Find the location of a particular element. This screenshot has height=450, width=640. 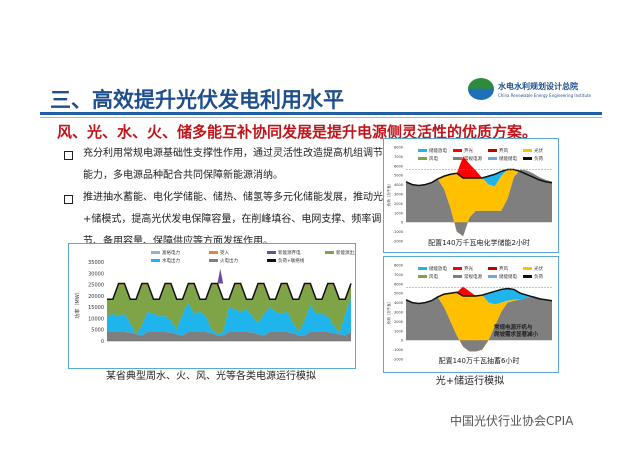

legend-label: 富裕电力 is located at coordinates (171, 252).